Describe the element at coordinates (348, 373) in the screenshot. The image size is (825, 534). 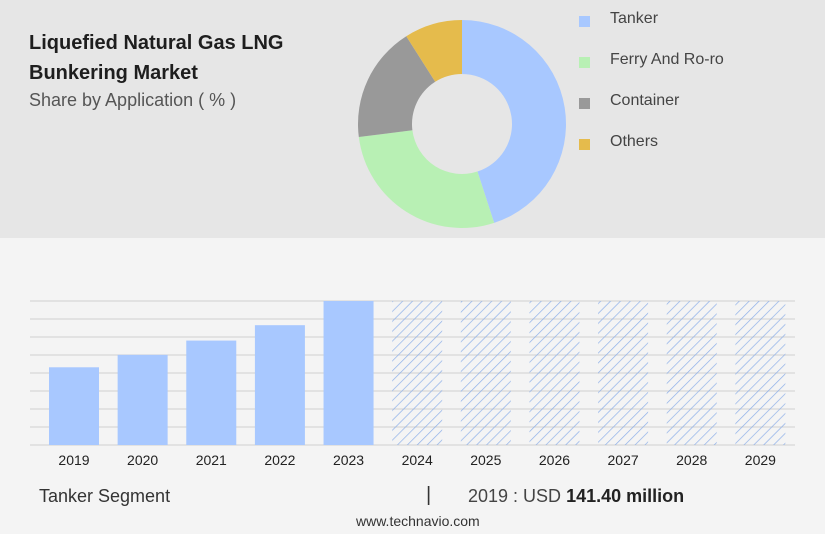
I see `bar-2023` at that location.